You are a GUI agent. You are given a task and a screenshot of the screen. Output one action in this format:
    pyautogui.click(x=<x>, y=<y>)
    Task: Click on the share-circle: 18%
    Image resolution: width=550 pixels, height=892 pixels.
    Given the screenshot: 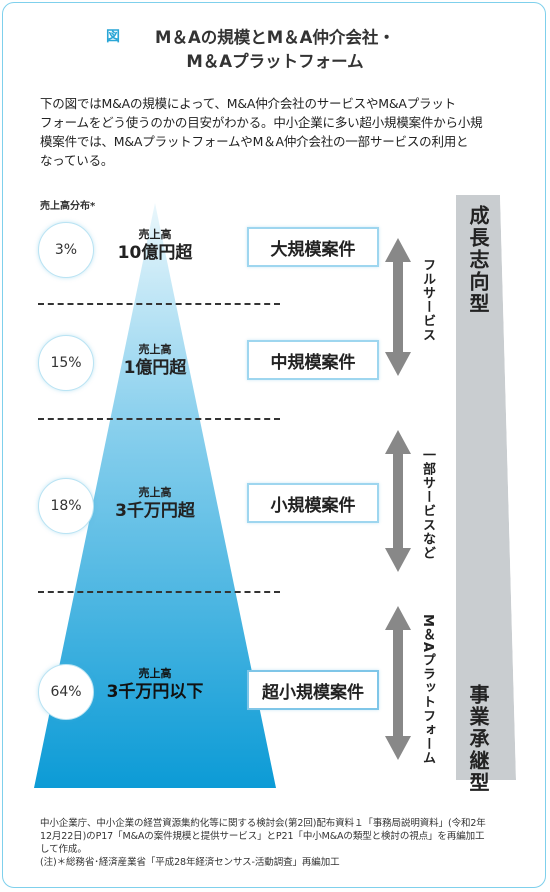 What is the action you would take?
    pyautogui.click(x=66, y=506)
    